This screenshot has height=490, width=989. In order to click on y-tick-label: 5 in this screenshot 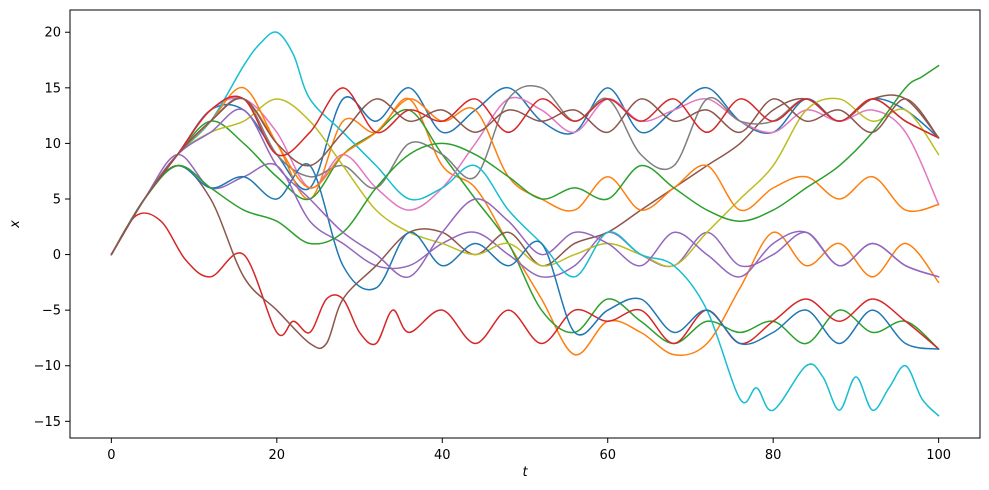, I will do `click(57, 199)`.